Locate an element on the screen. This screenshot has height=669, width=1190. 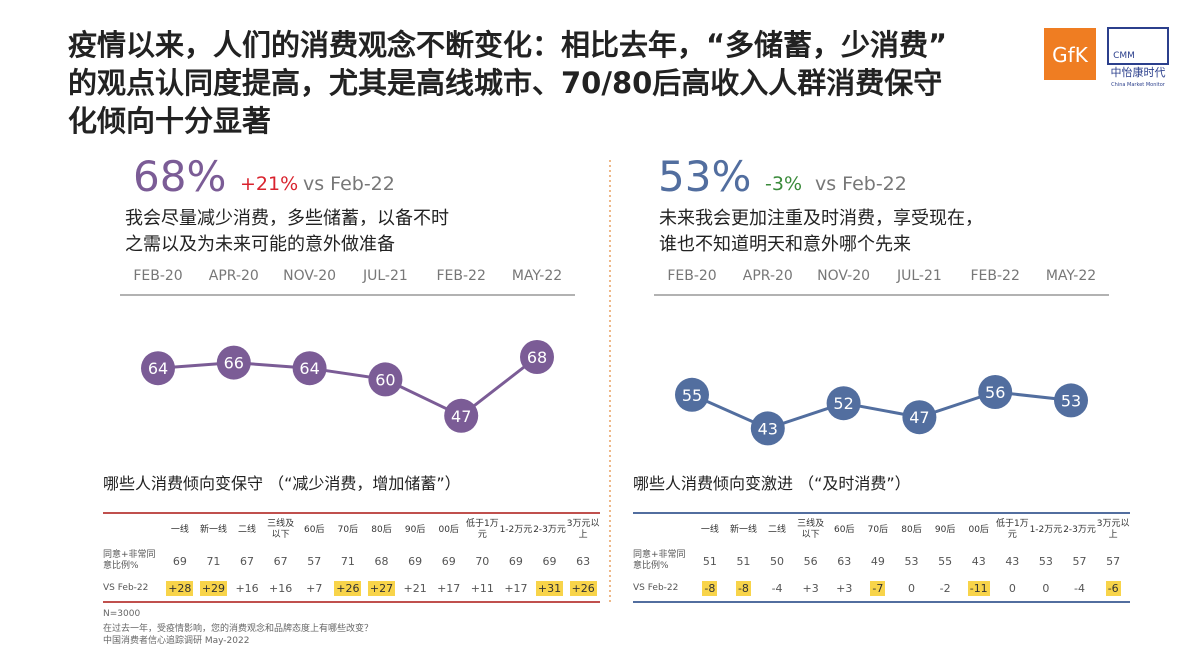
description: 之需以及为未来可能的意外做准备 is located at coordinates (260, 244).